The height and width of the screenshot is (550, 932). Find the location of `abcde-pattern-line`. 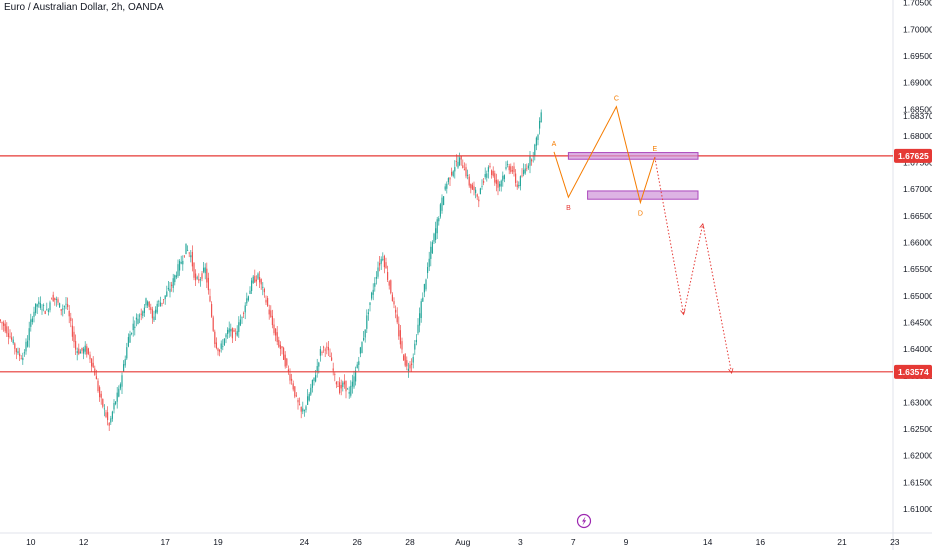

abcde-pattern-line is located at coordinates (604, 155).